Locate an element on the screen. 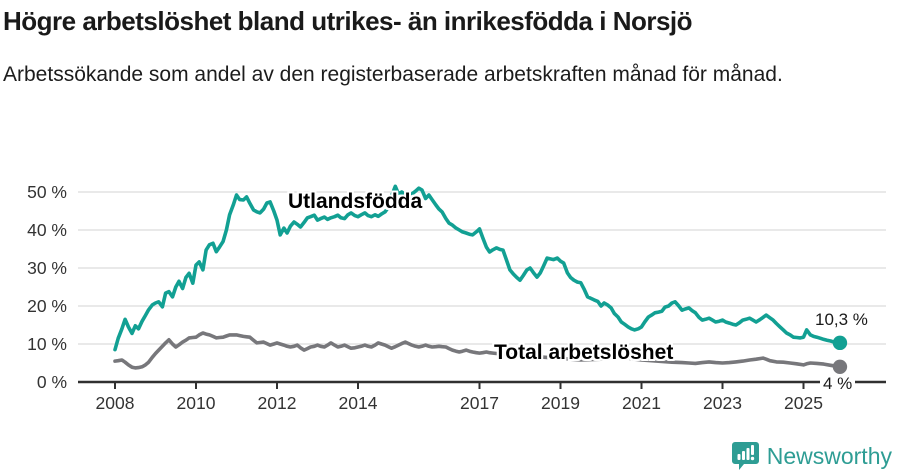 The width and height of the screenshot is (900, 474). series-label-total: Total arbetslöshet is located at coordinates (584, 352).